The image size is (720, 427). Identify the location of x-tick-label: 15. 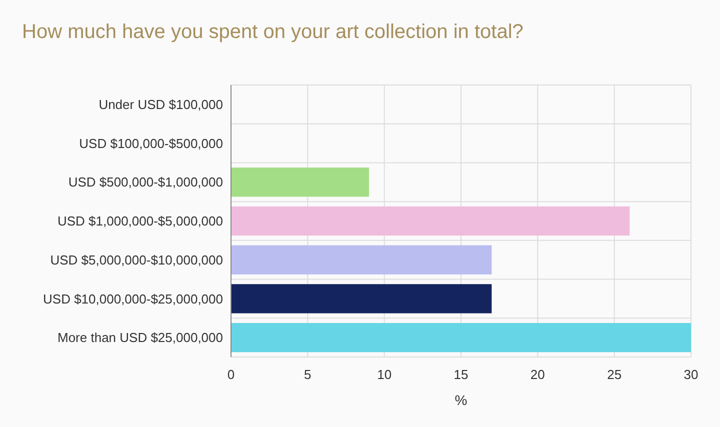
(461, 374).